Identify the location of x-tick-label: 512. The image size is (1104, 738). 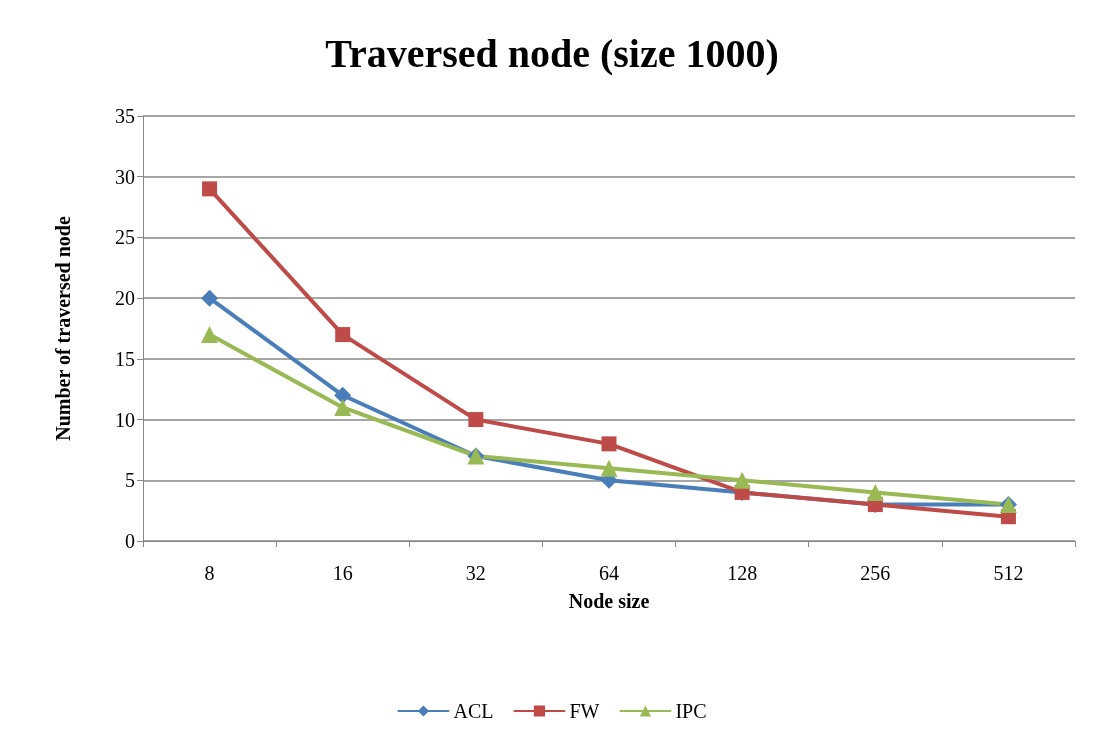
(1008, 573).